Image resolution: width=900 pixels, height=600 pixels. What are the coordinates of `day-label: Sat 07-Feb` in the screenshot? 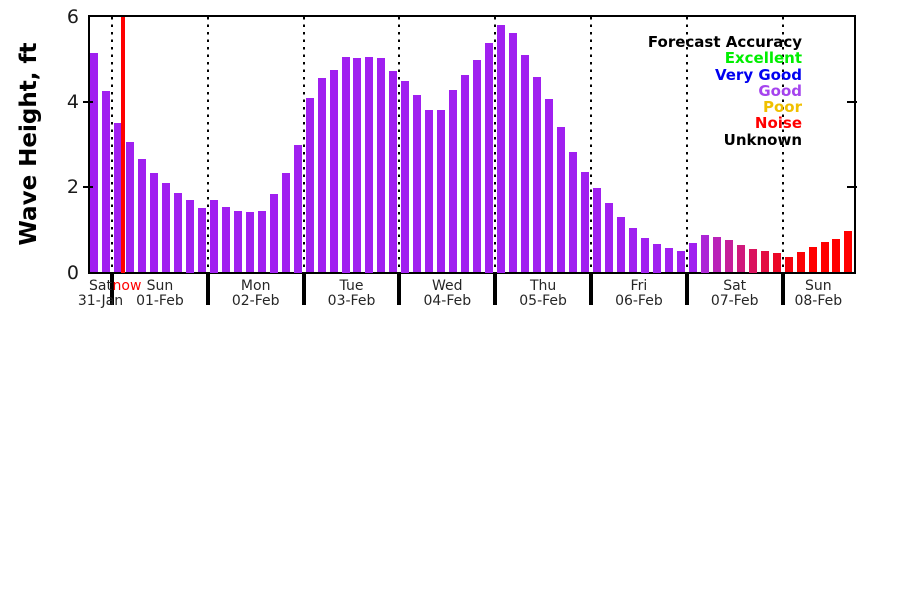 It's located at (735, 294).